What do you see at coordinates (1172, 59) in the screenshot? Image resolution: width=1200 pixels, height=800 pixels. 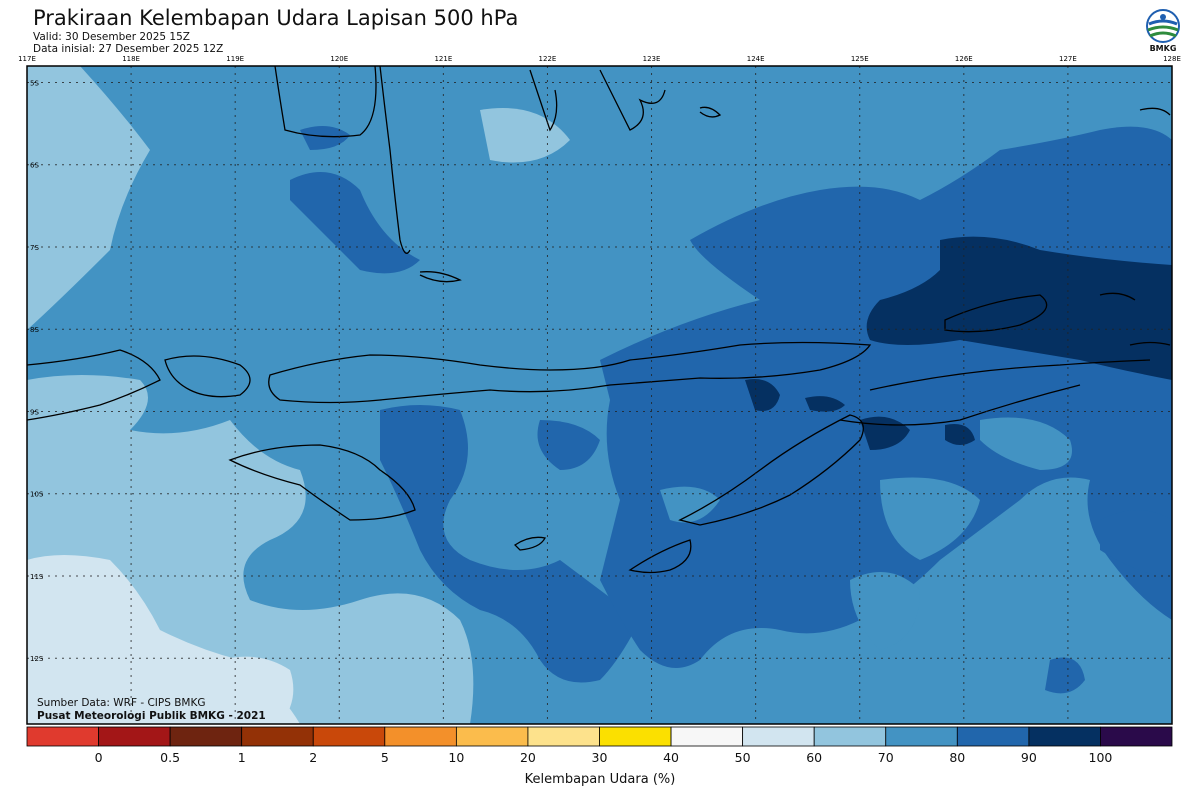 I see `lon-tick-label: 128E` at bounding box center [1172, 59].